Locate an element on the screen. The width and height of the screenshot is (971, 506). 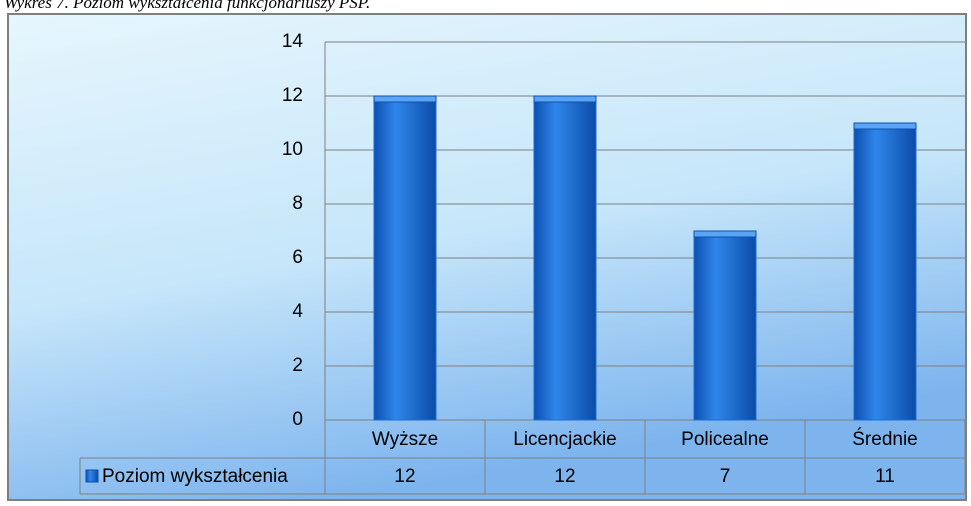
y-tick-label: 2 is located at coordinates (297, 365).